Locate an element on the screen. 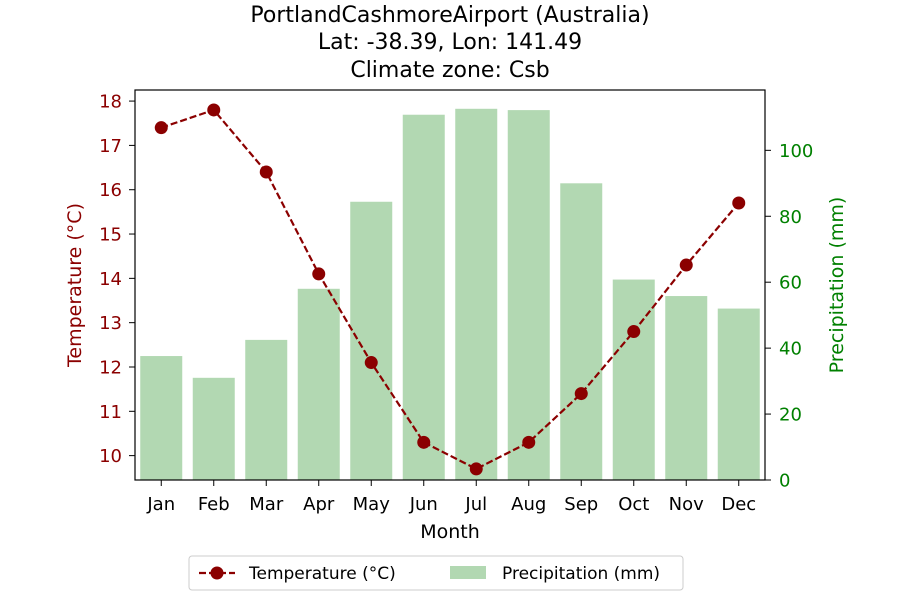 This screenshot has width=900, height=604. temperature-point-jul is located at coordinates (476, 469).